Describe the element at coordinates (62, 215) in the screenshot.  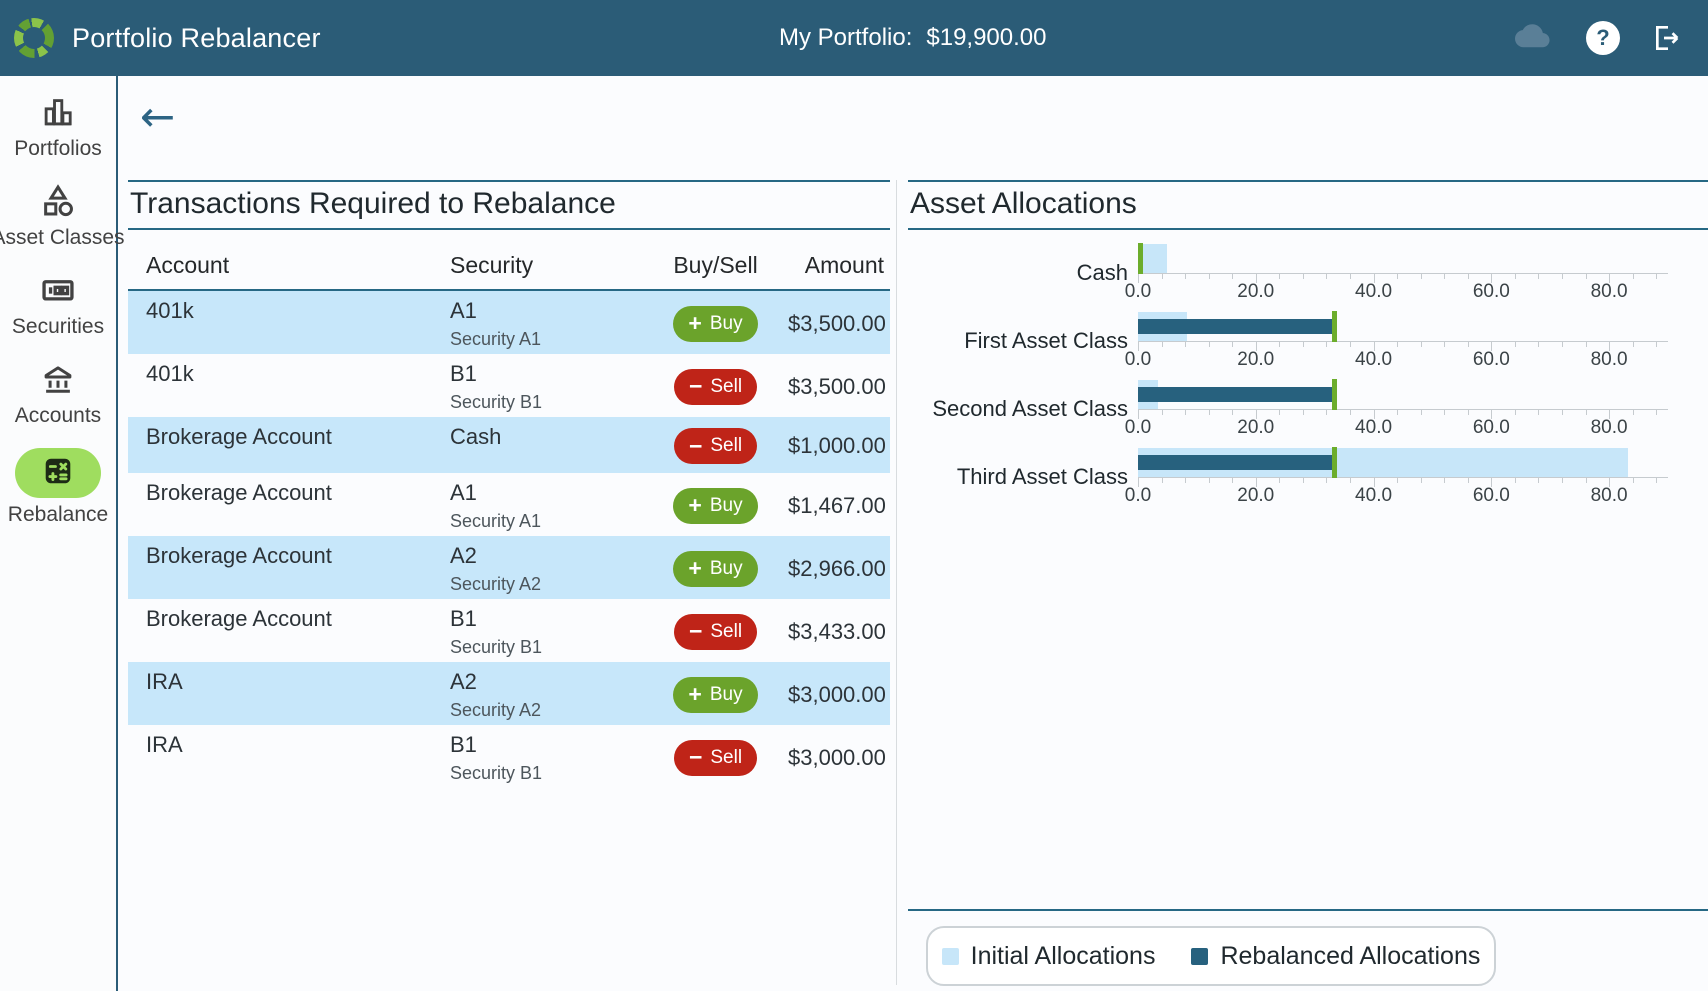
I see `sidebar-item-asset-classes: Asset Classes` at that location.